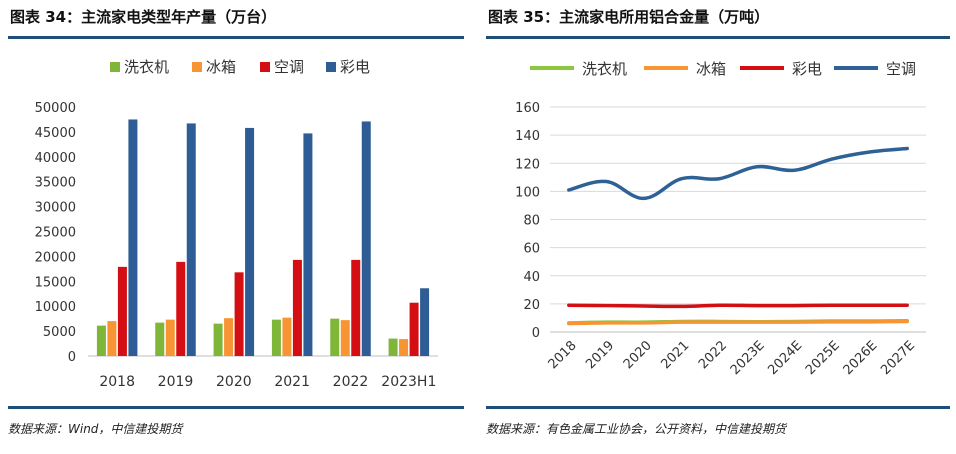 Image resolution: width=956 pixels, height=454 pixels. I want to click on y-tick-label-7: 140, so click(527, 136).